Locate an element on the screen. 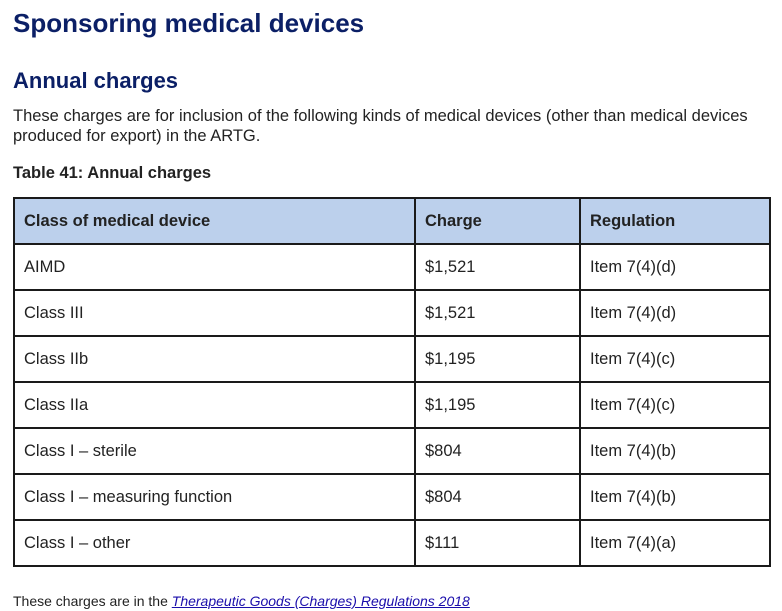 This screenshot has width=782, height=611. table-row: Class I – sterile $804 Item 7(4)(b) is located at coordinates (392, 451).